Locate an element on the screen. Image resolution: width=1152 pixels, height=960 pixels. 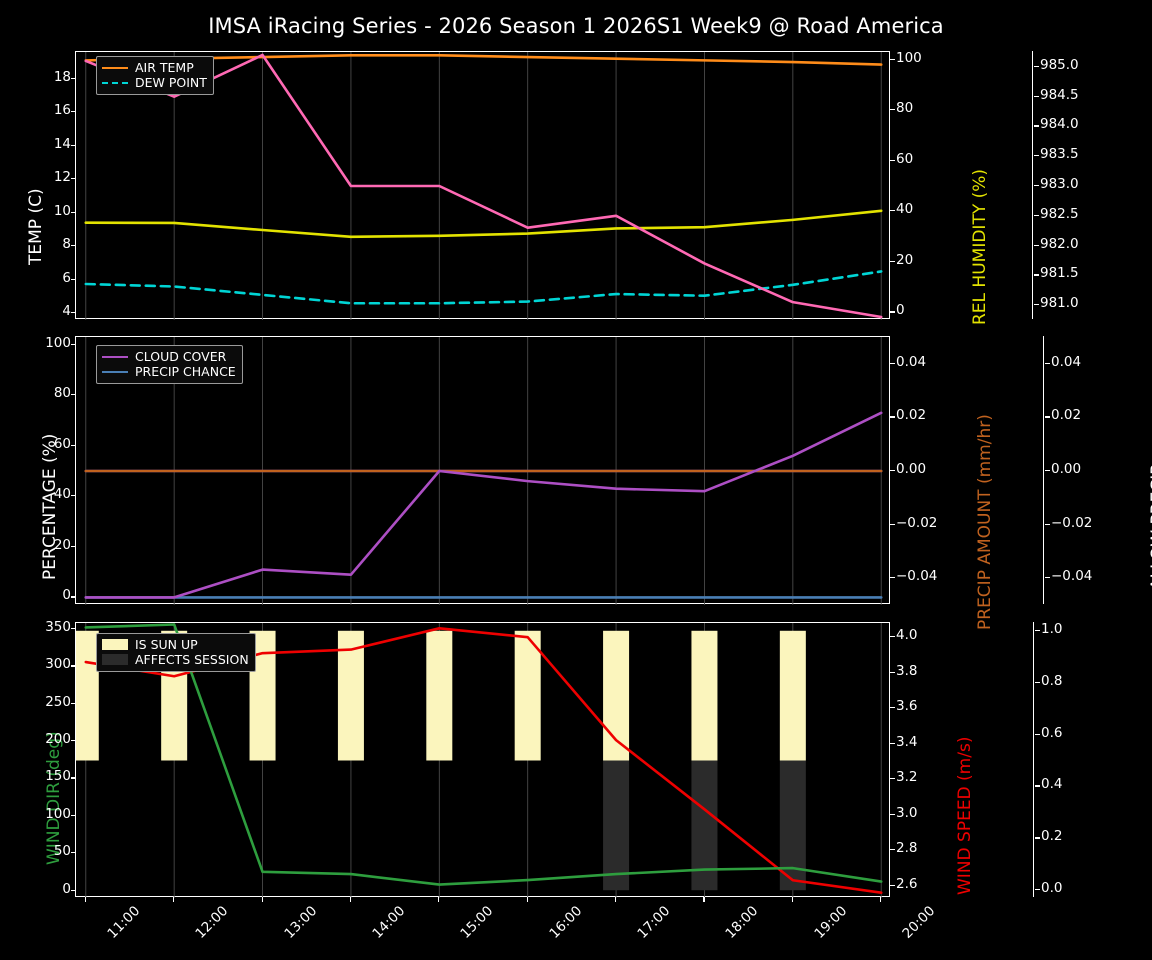
legend-panel-temperature: AIR TEMP DEW POINT is located at coordinates (155, 75).